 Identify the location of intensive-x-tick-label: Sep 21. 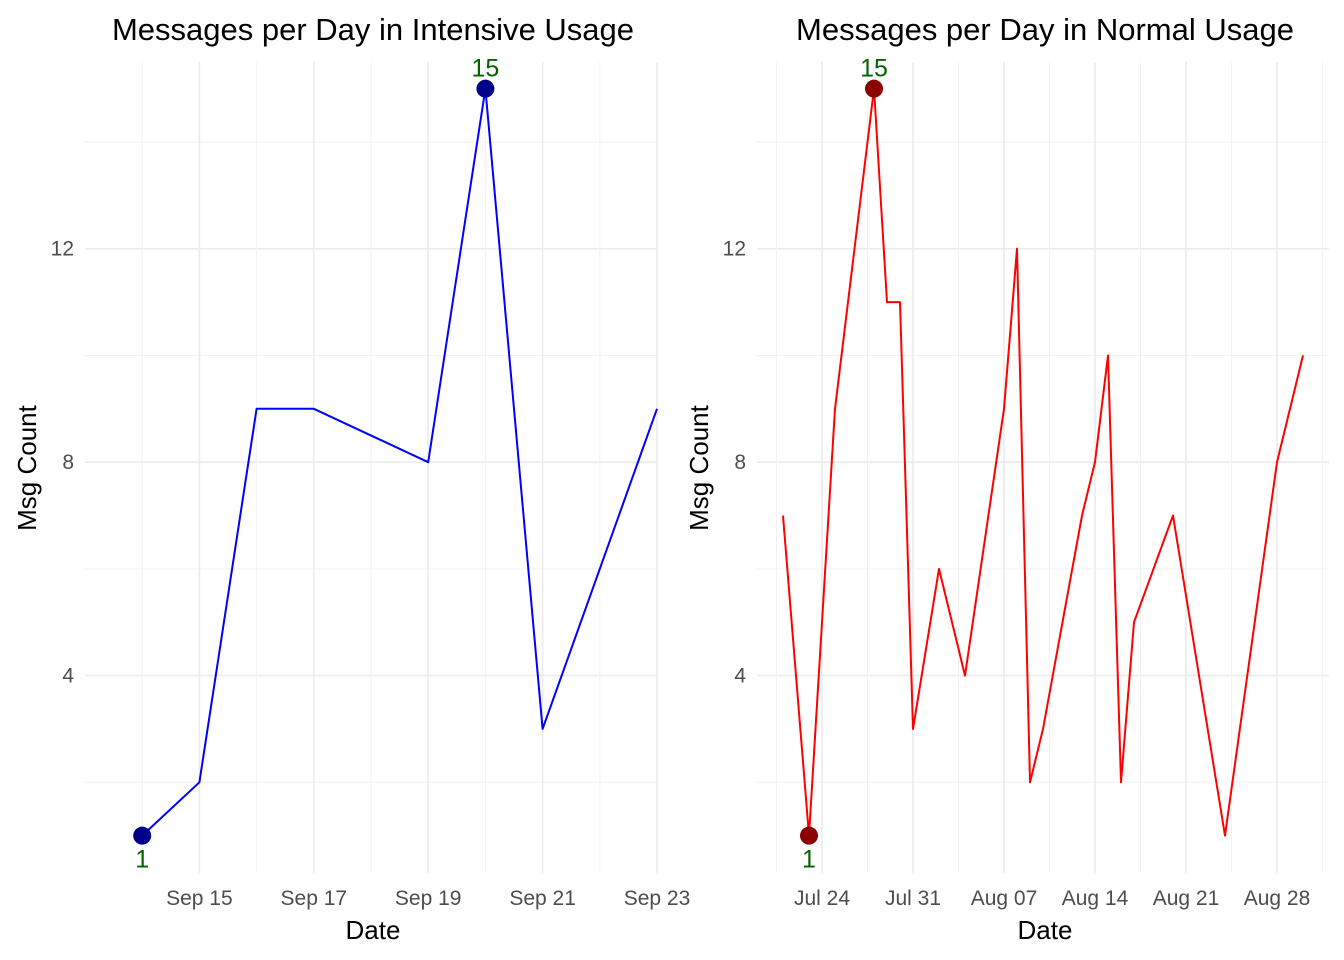
(542, 898).